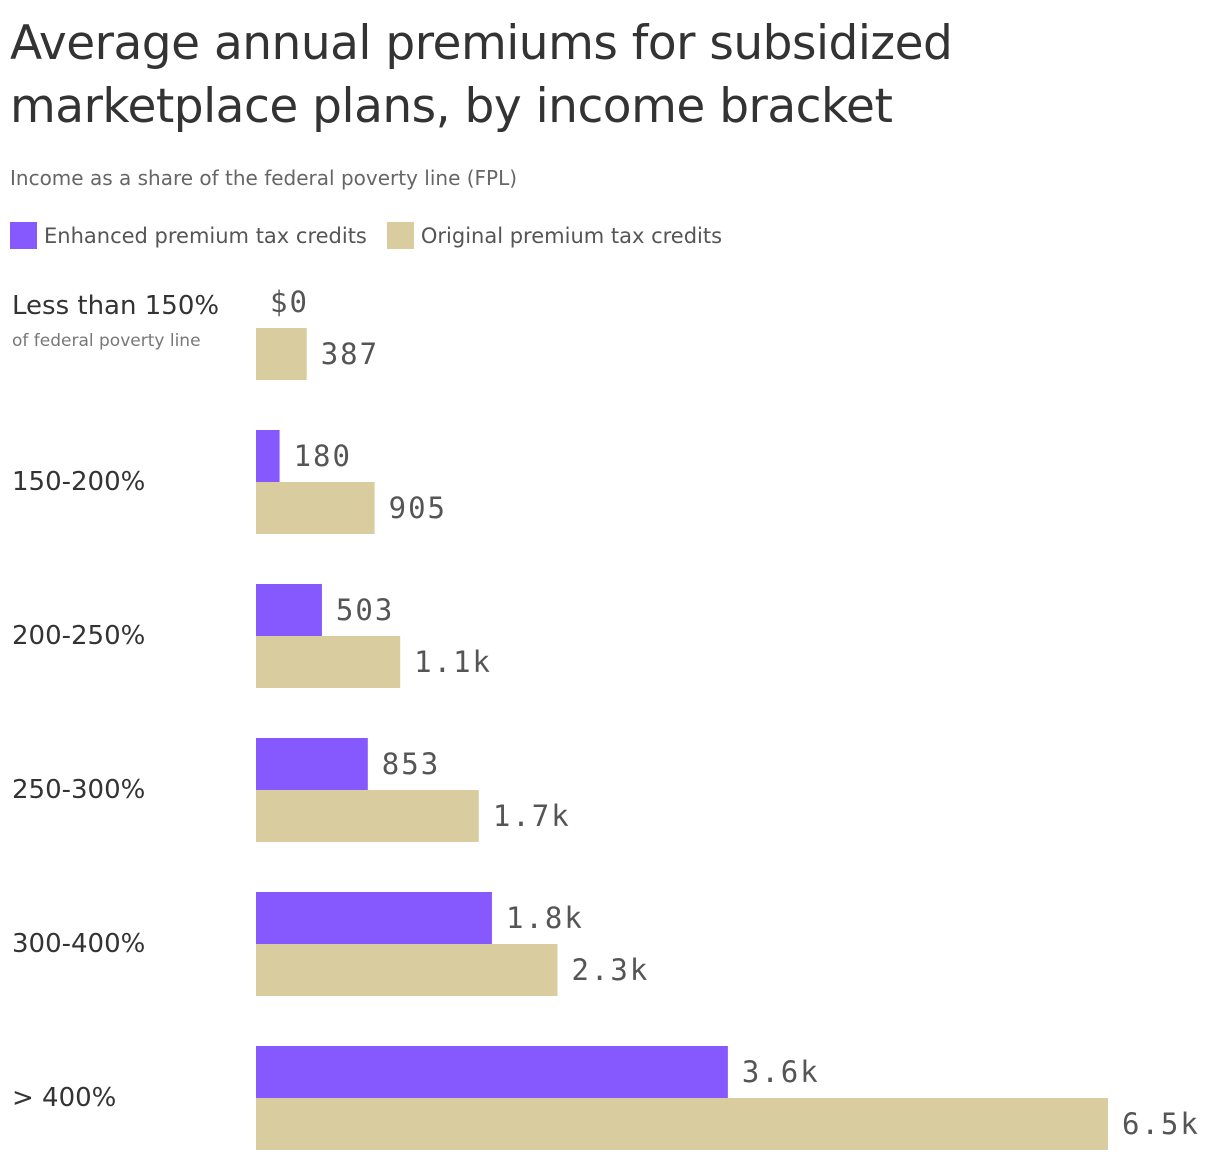 Image resolution: width=1220 pixels, height=1162 pixels. Describe the element at coordinates (106, 341) in the screenshot. I see `category-note-0: of federal poverty line` at that location.